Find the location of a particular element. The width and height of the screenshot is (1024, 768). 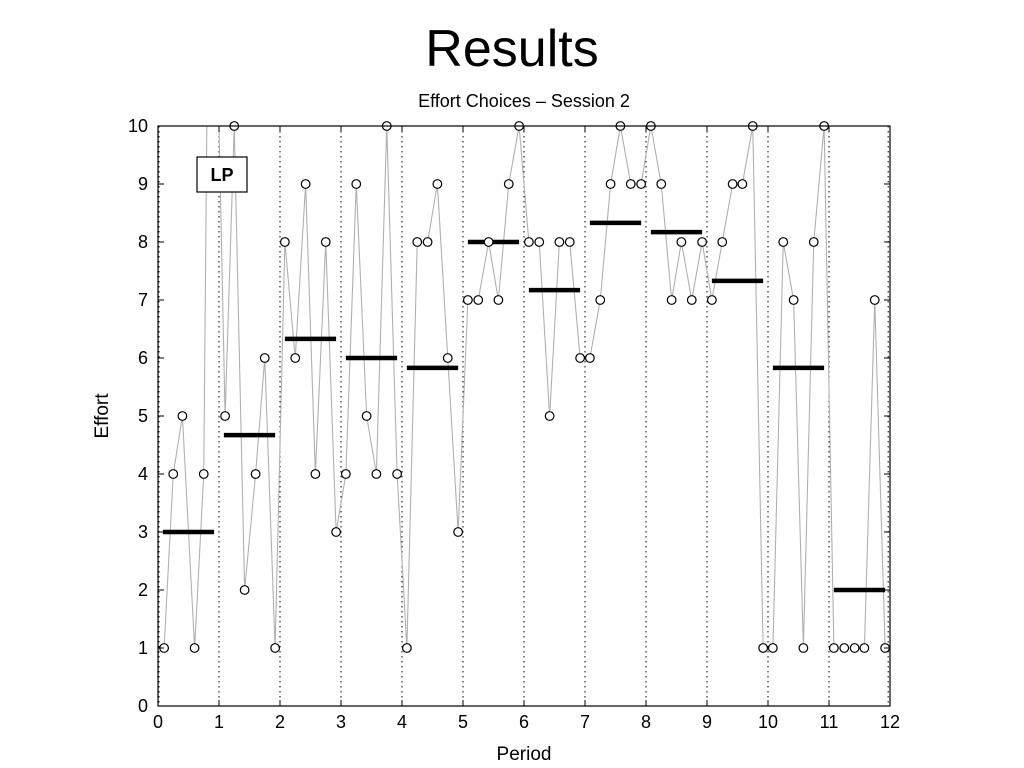

lp-annotation-label: LP is located at coordinates (221, 175).